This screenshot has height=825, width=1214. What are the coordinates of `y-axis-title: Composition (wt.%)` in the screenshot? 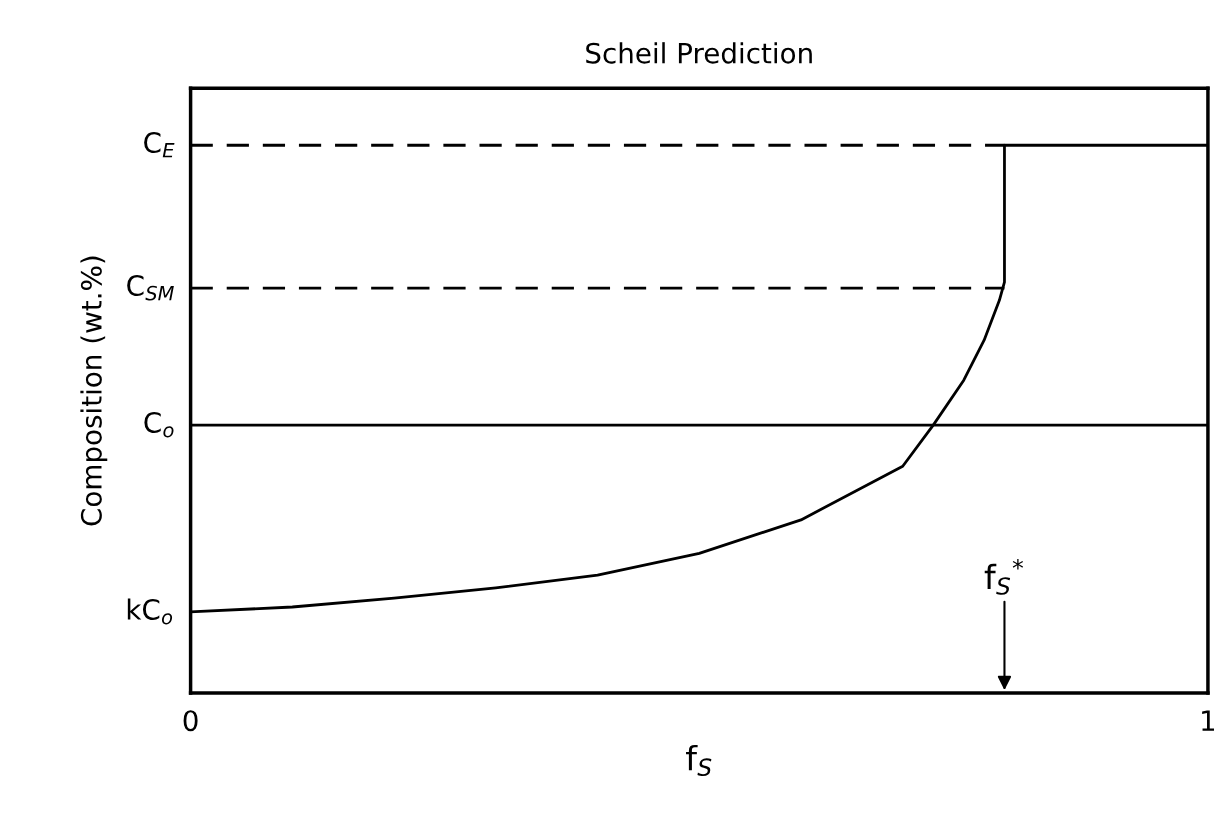 It's located at (94, 391).